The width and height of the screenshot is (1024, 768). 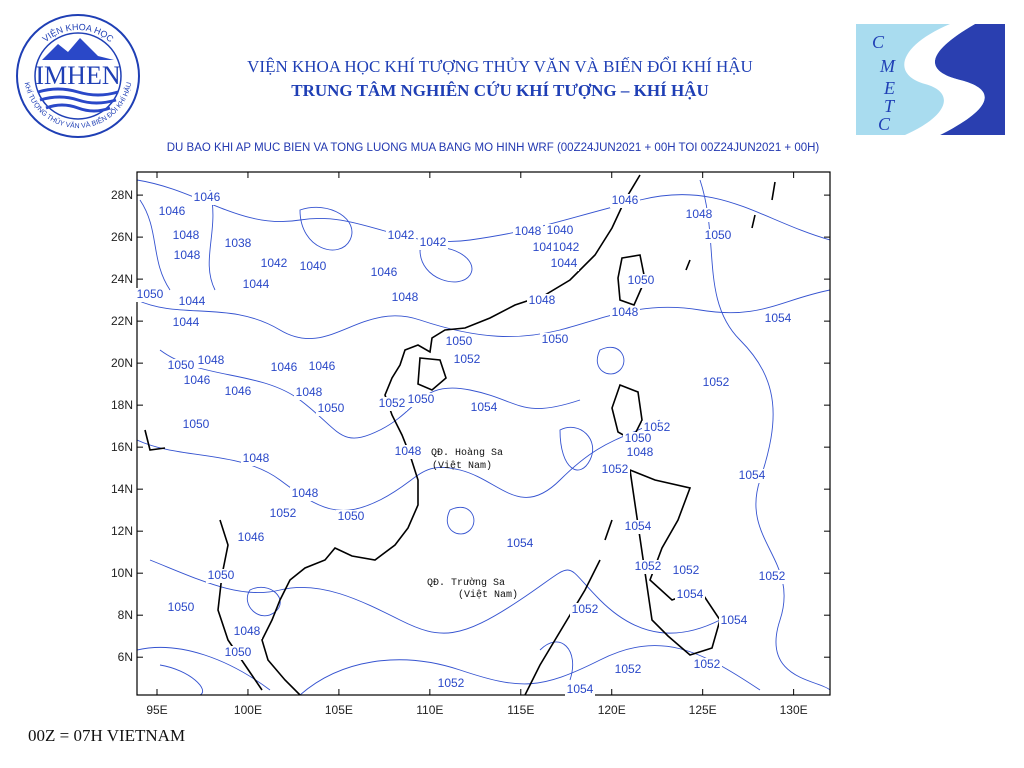 I want to click on lon-tick-label: 105E, so click(x=339, y=710).